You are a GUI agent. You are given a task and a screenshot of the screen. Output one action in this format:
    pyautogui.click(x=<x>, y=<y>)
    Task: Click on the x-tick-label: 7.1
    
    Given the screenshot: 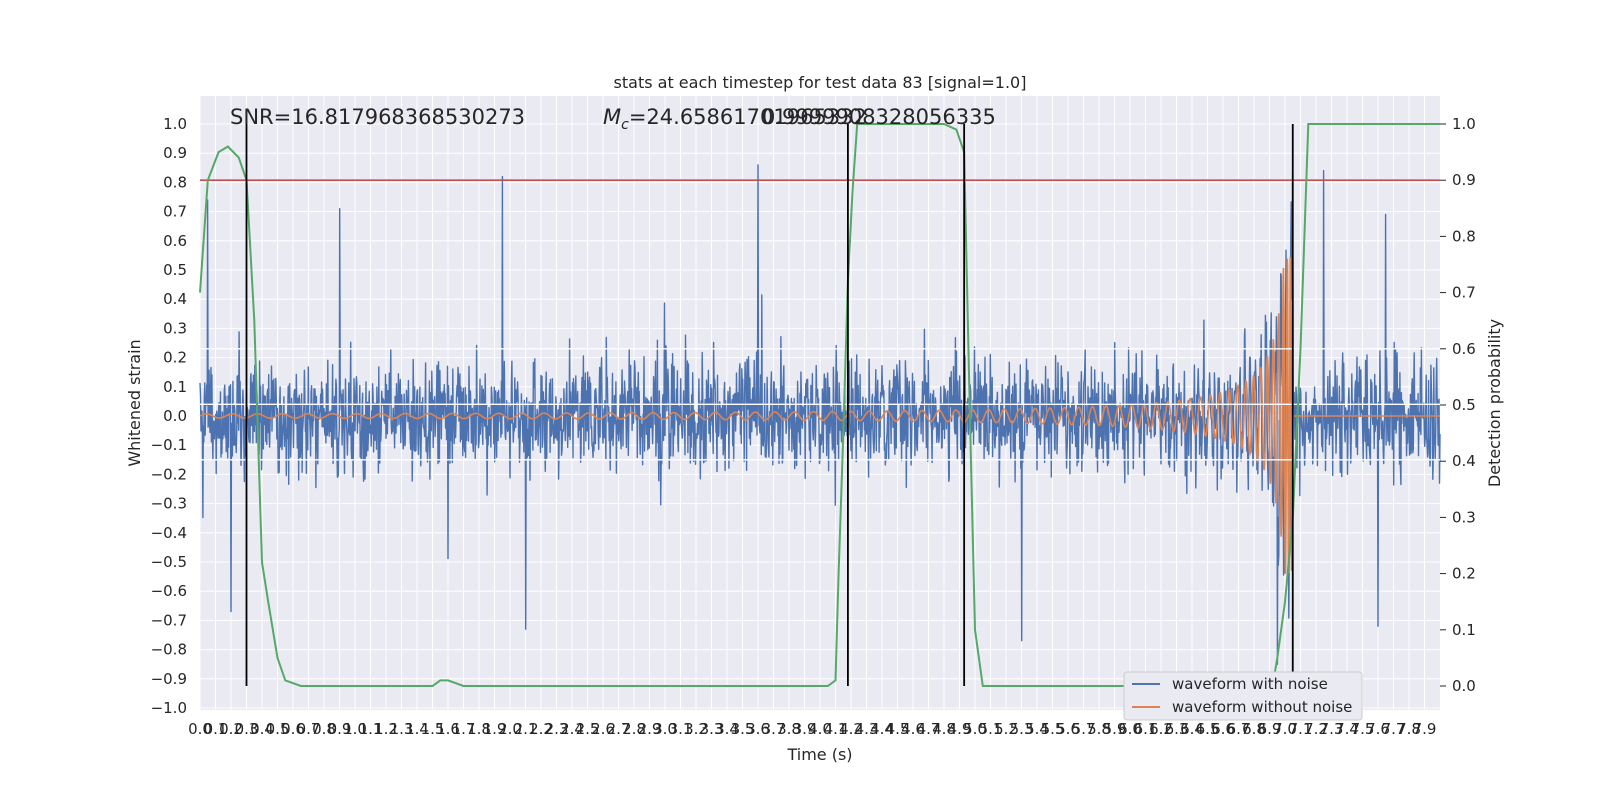 What is the action you would take?
    pyautogui.click(x=1301, y=729)
    